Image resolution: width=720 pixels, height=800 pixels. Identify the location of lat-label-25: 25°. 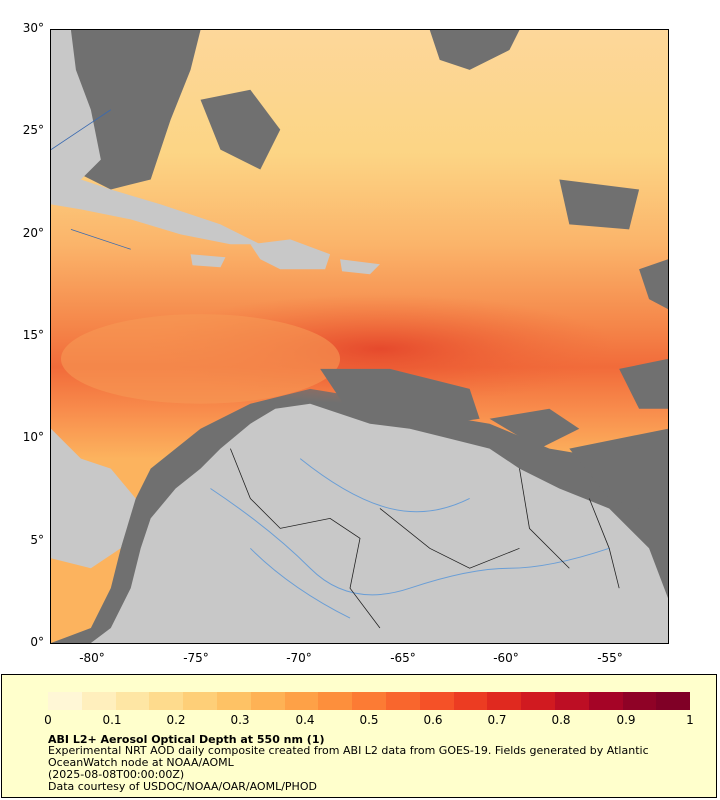
(33, 130).